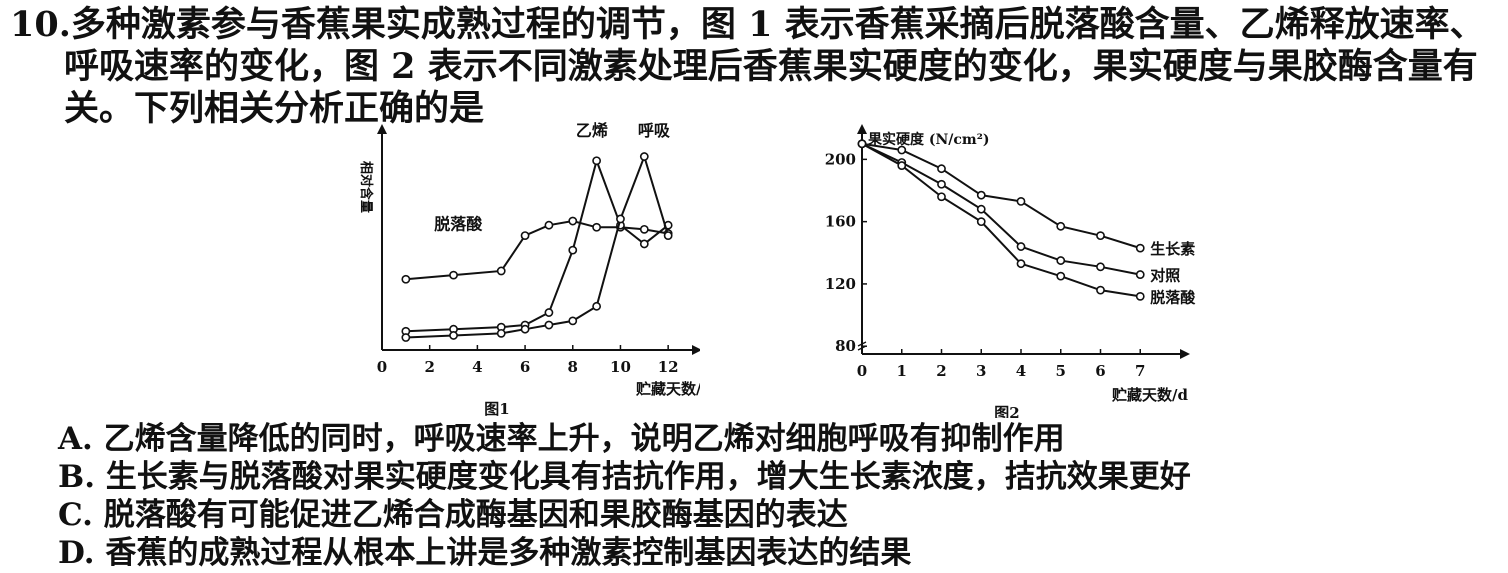 The height and width of the screenshot is (573, 1508). I want to click on series-end-label: 对照, so click(1165, 276).